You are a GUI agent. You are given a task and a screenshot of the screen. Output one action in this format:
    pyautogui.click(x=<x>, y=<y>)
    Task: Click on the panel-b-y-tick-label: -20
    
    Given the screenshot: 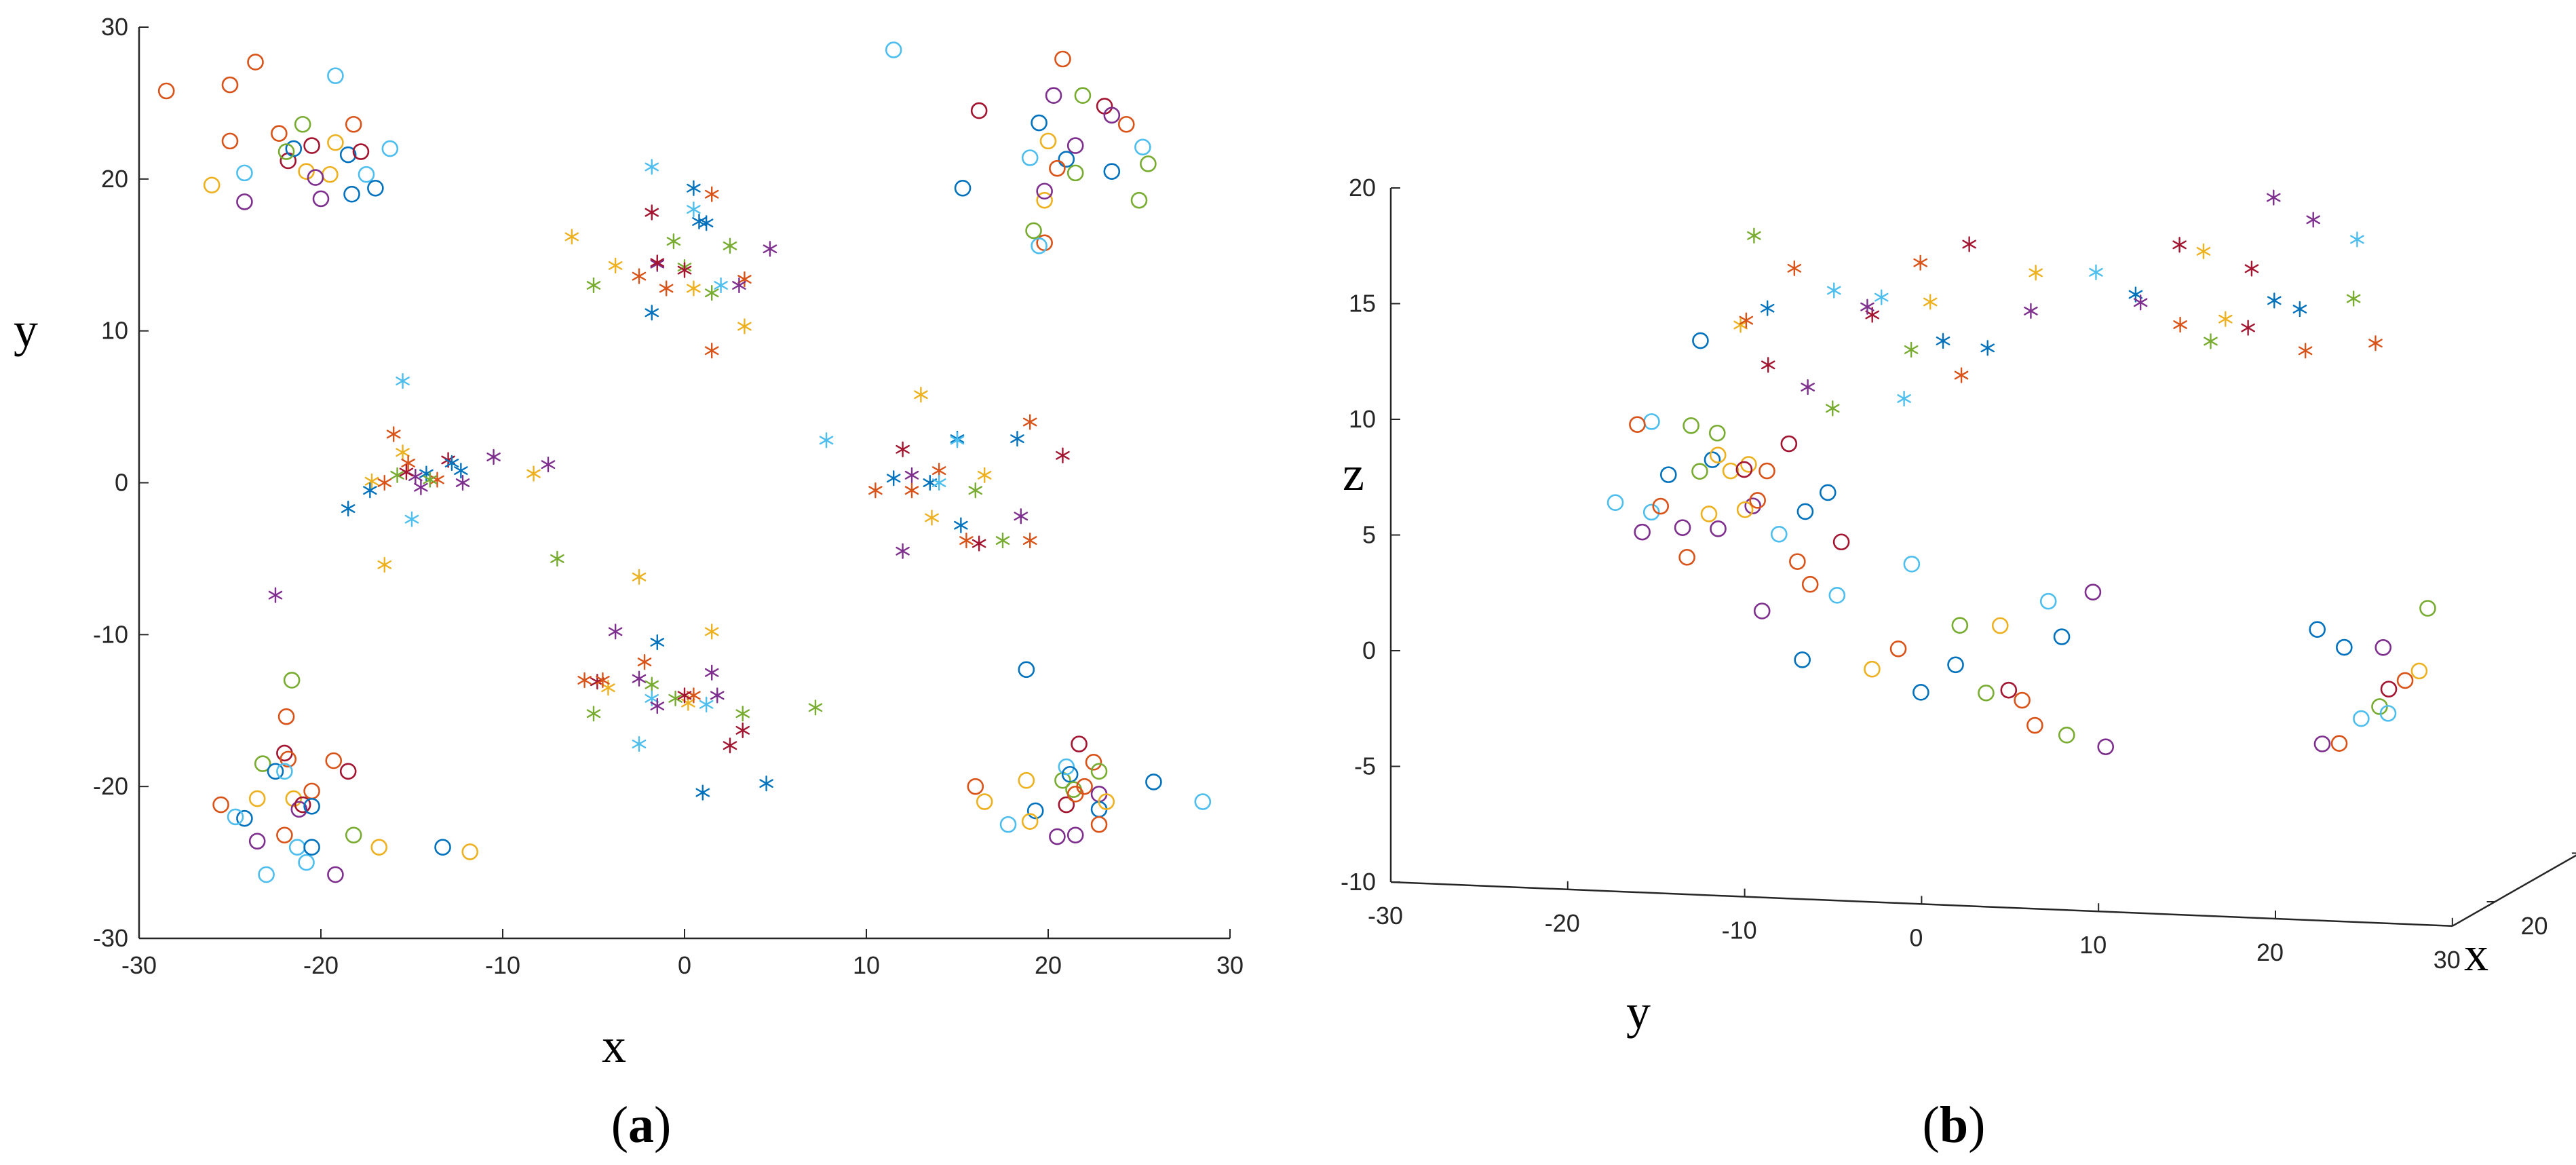 What is the action you would take?
    pyautogui.click(x=1563, y=923)
    